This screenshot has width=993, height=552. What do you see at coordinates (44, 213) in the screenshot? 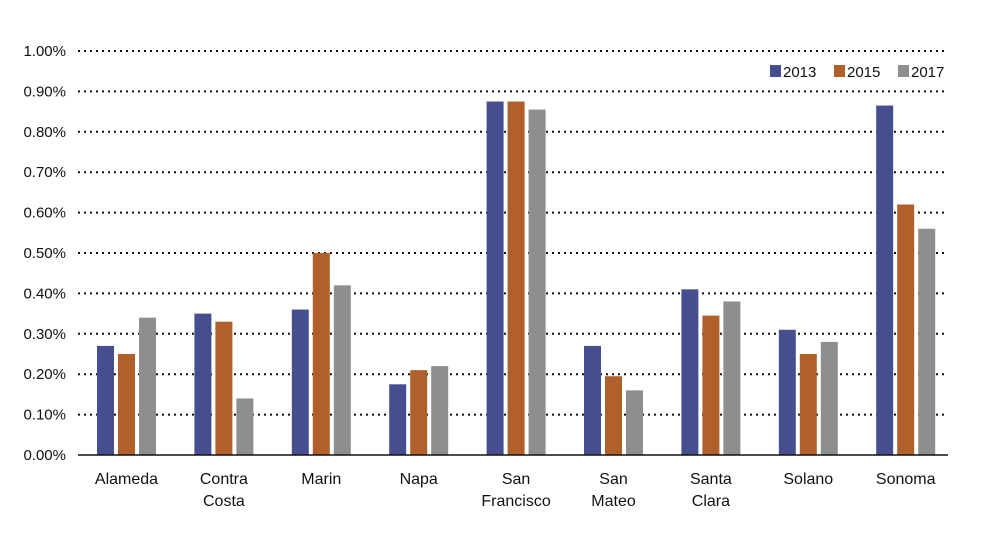
I see `y-tick-label: 0.60%` at bounding box center [44, 213].